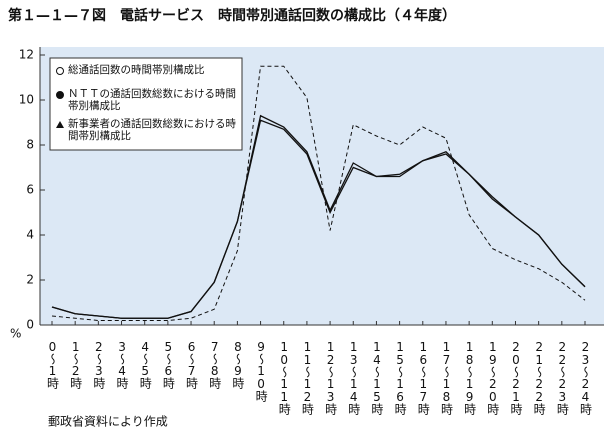  I want to click on x-tick-label: 6〜7時, so click(192, 364).